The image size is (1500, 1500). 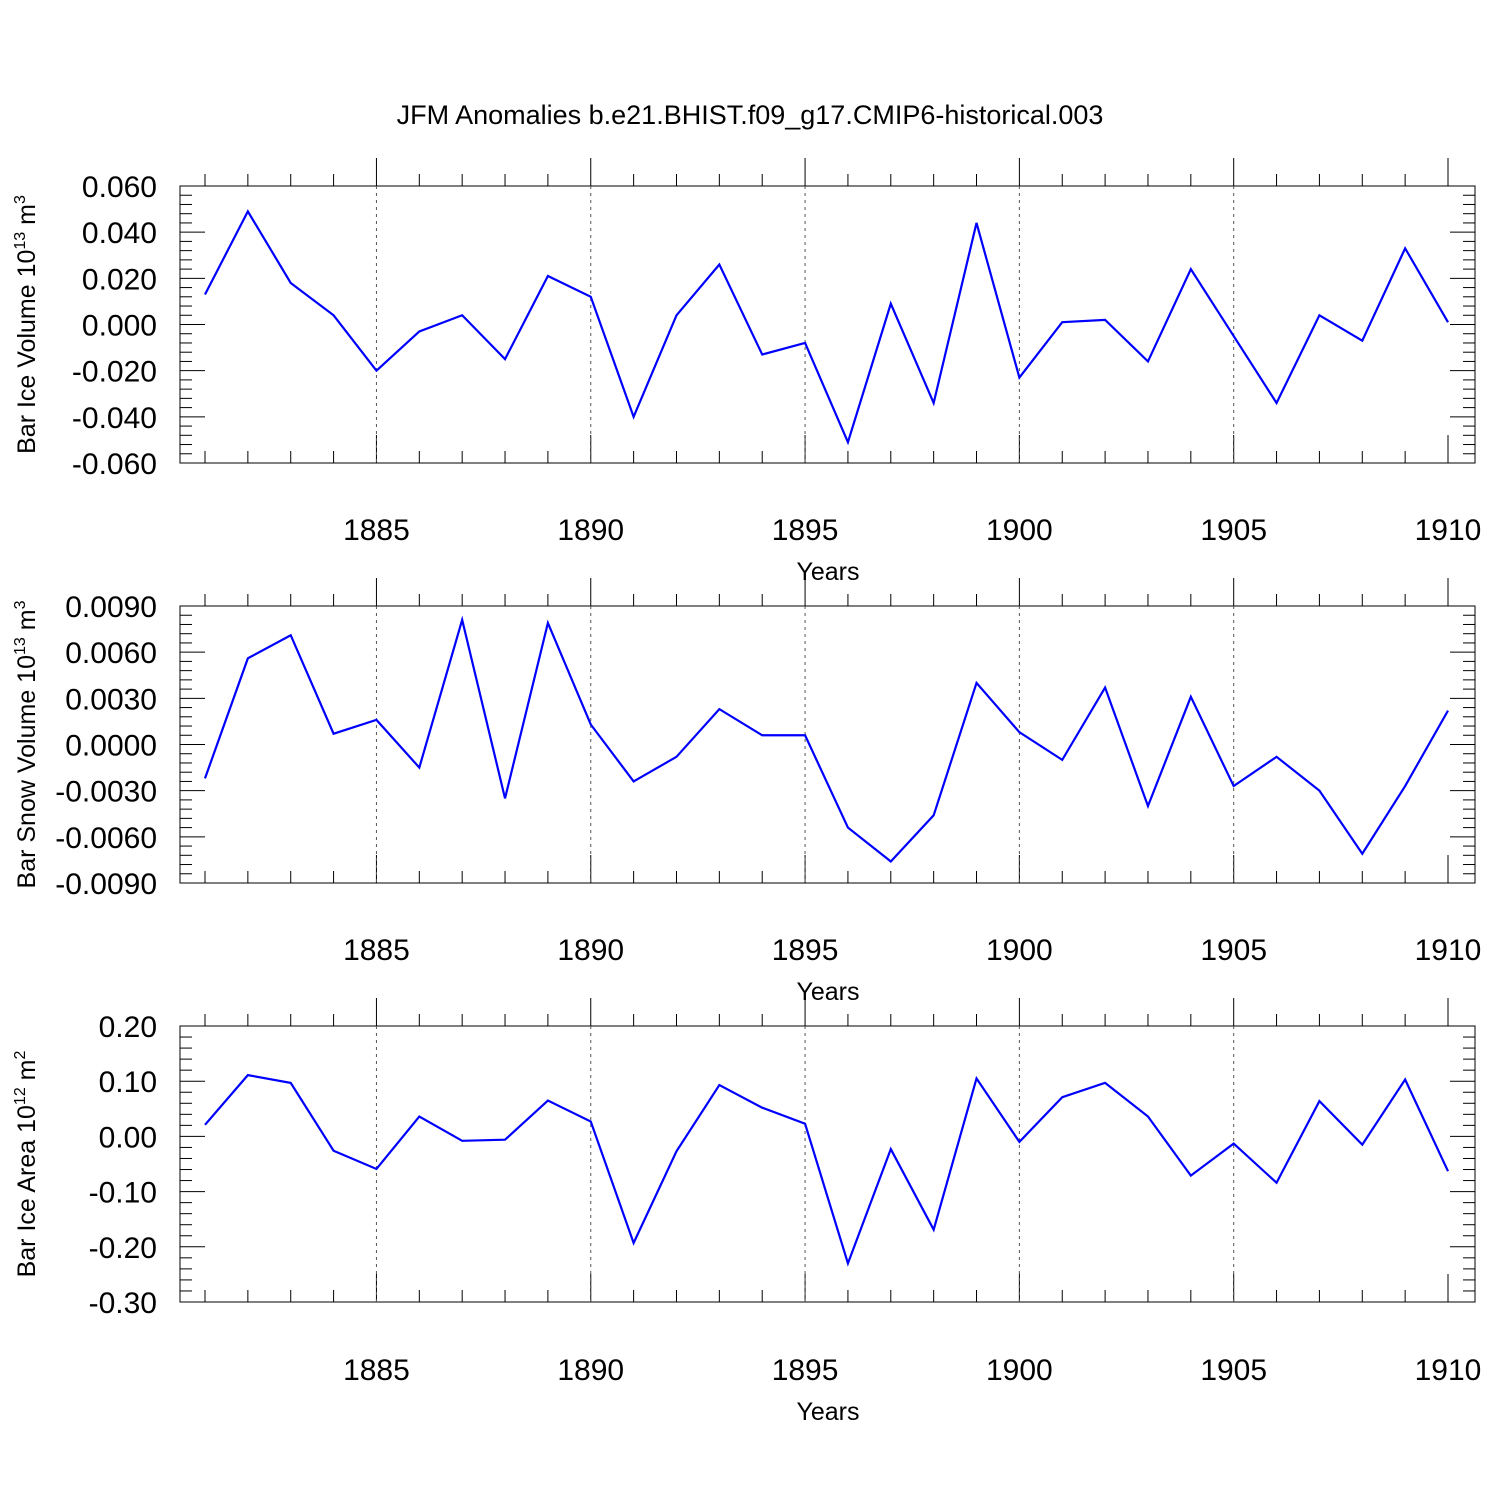 I want to click on series-line-ice-volume, so click(x=826, y=327).